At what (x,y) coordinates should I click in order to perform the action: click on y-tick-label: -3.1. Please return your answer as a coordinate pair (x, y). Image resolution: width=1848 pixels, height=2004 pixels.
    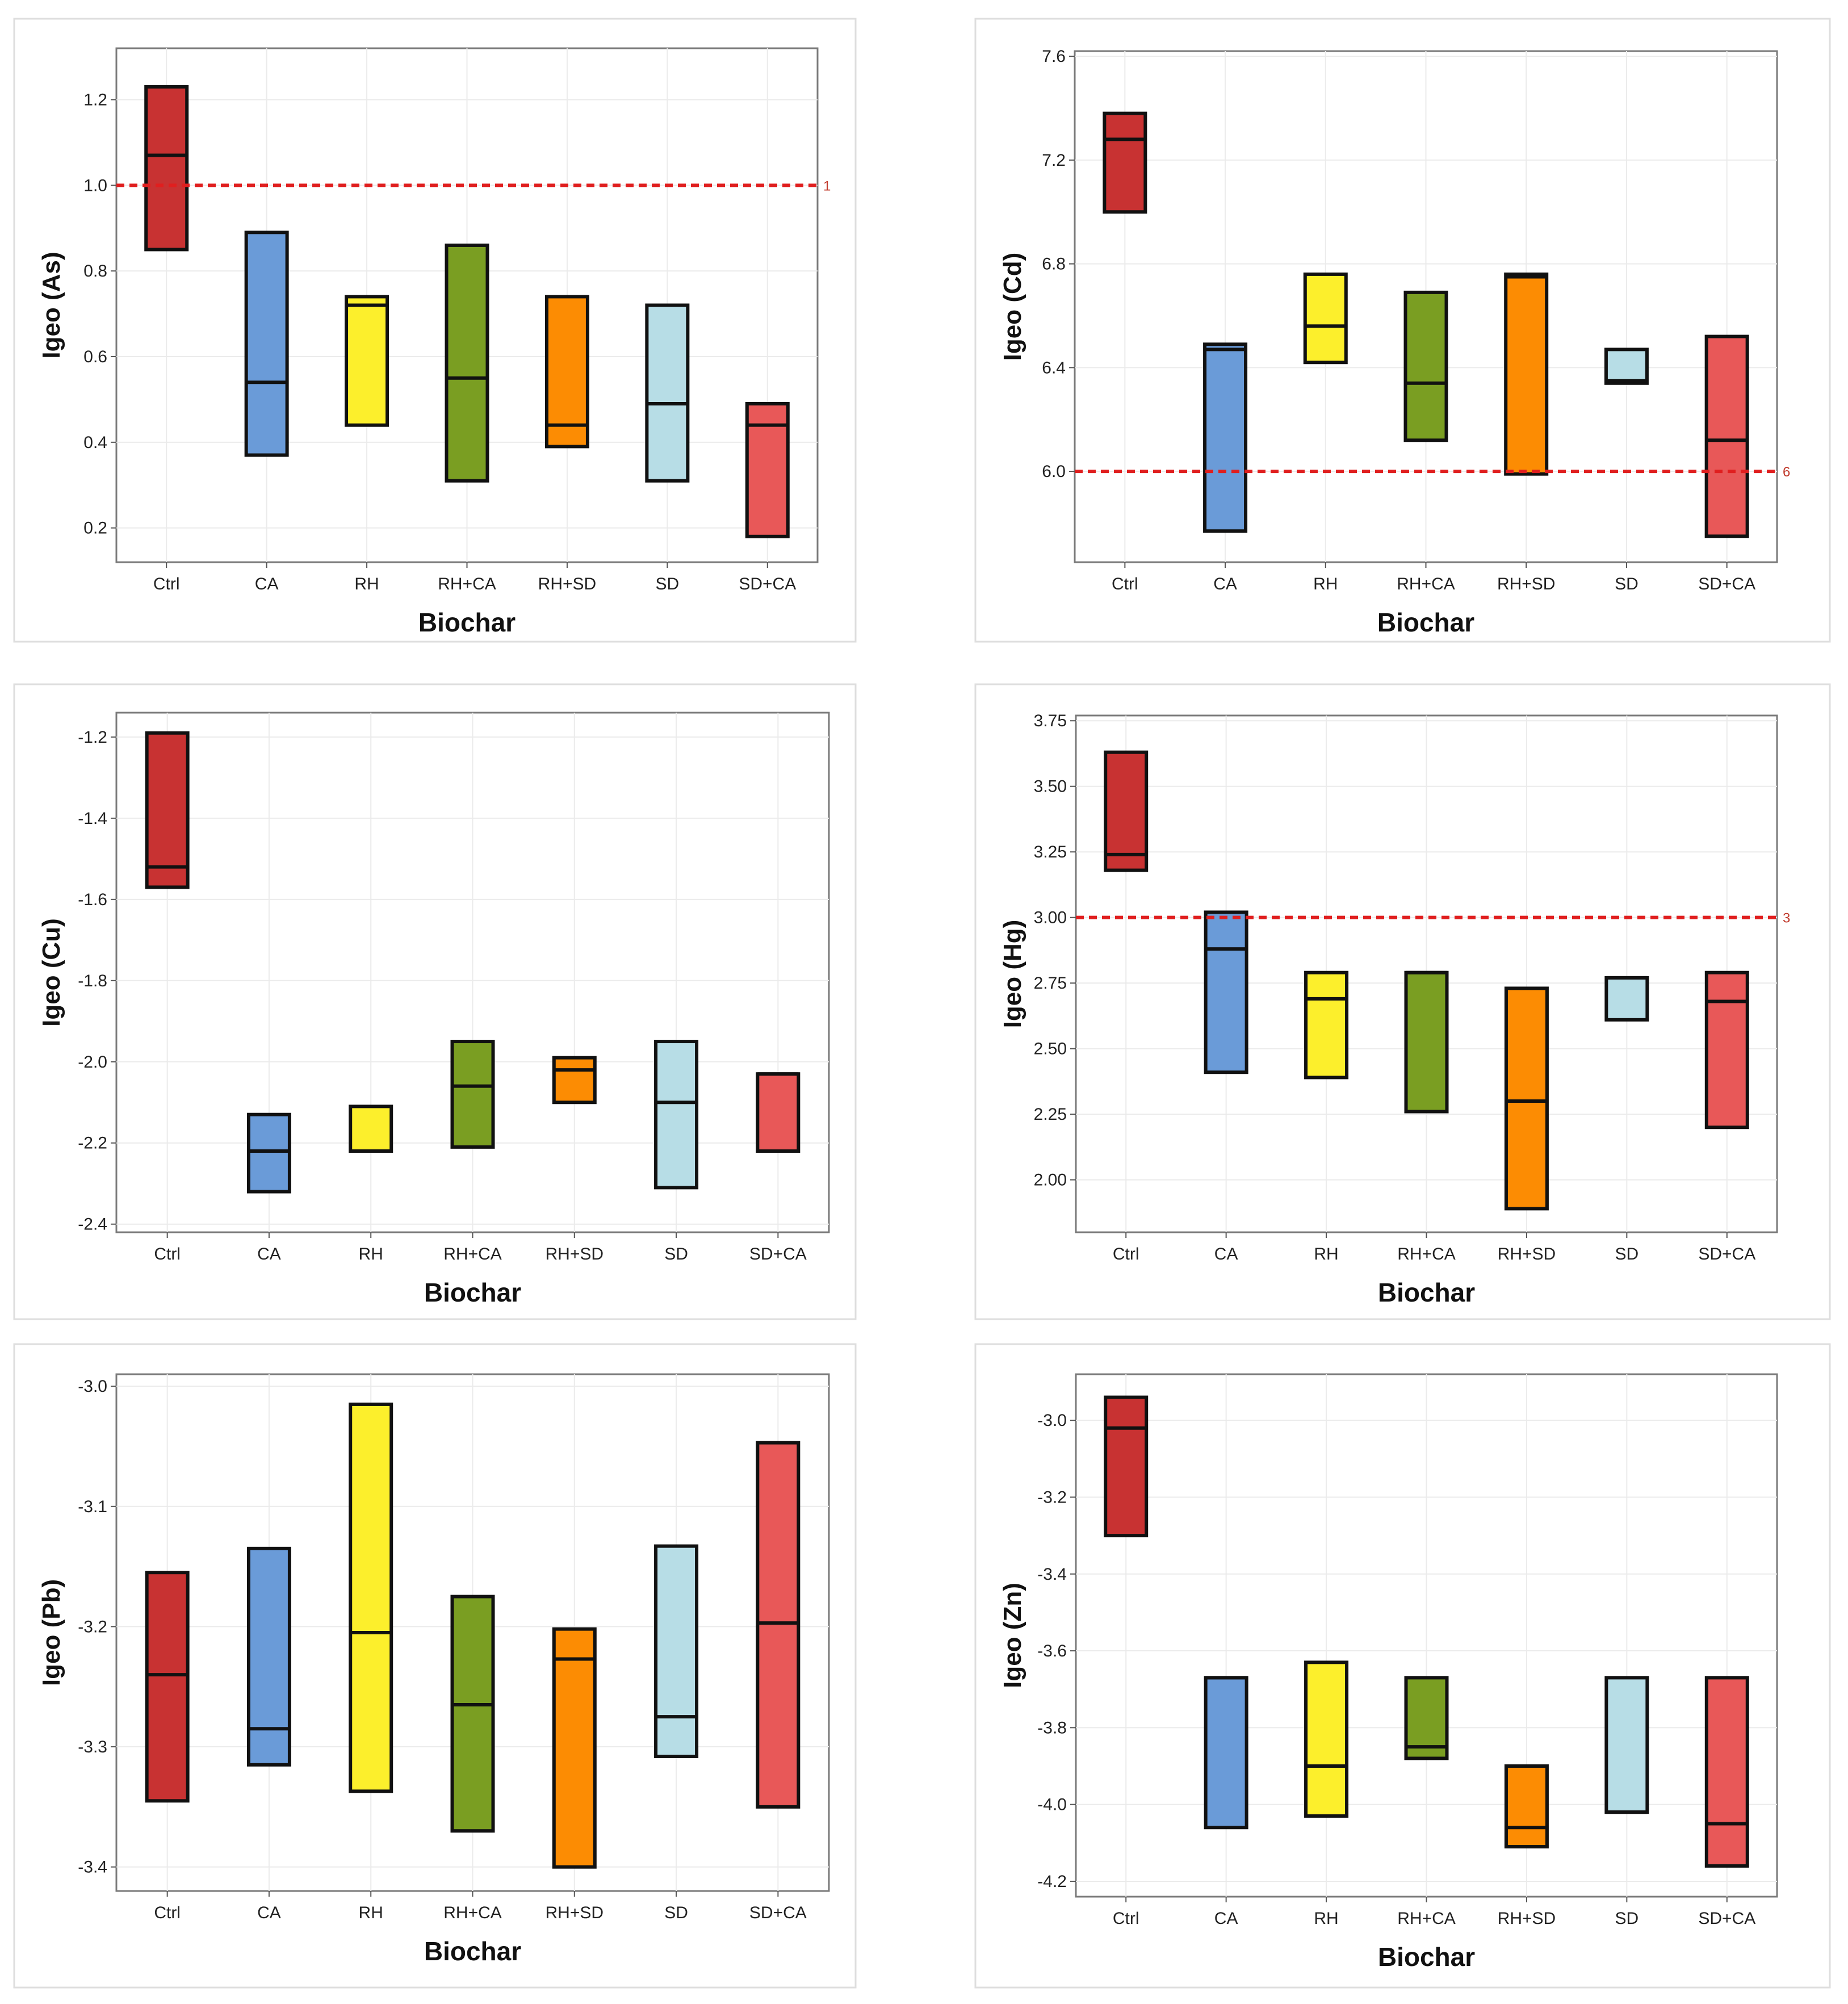
    Looking at the image, I should click on (92, 1507).